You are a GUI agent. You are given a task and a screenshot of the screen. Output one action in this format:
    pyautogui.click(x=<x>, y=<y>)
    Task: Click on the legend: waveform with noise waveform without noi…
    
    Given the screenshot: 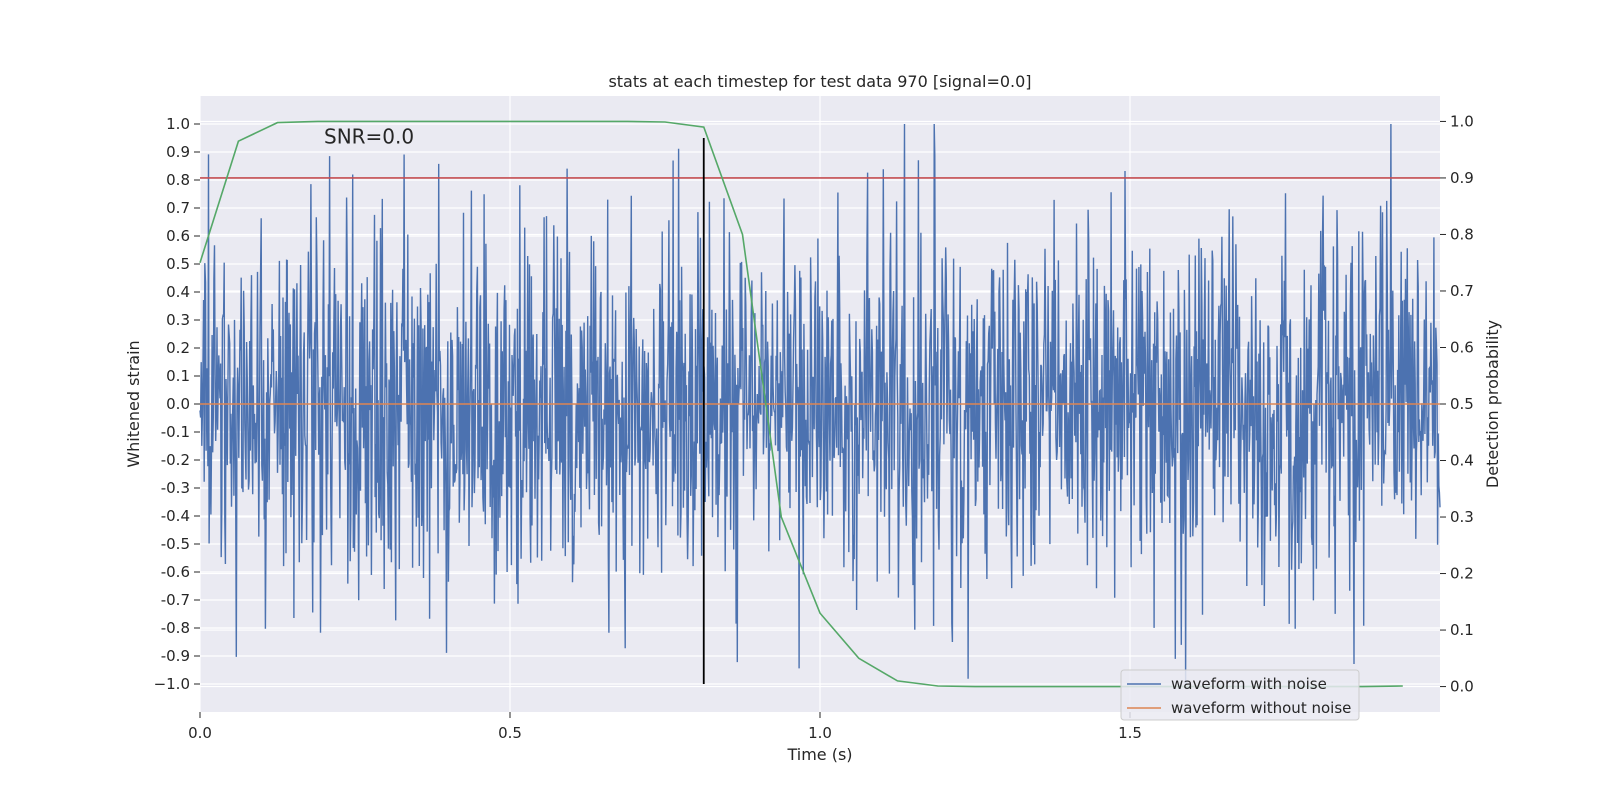 What is the action you would take?
    pyautogui.click(x=1240, y=695)
    